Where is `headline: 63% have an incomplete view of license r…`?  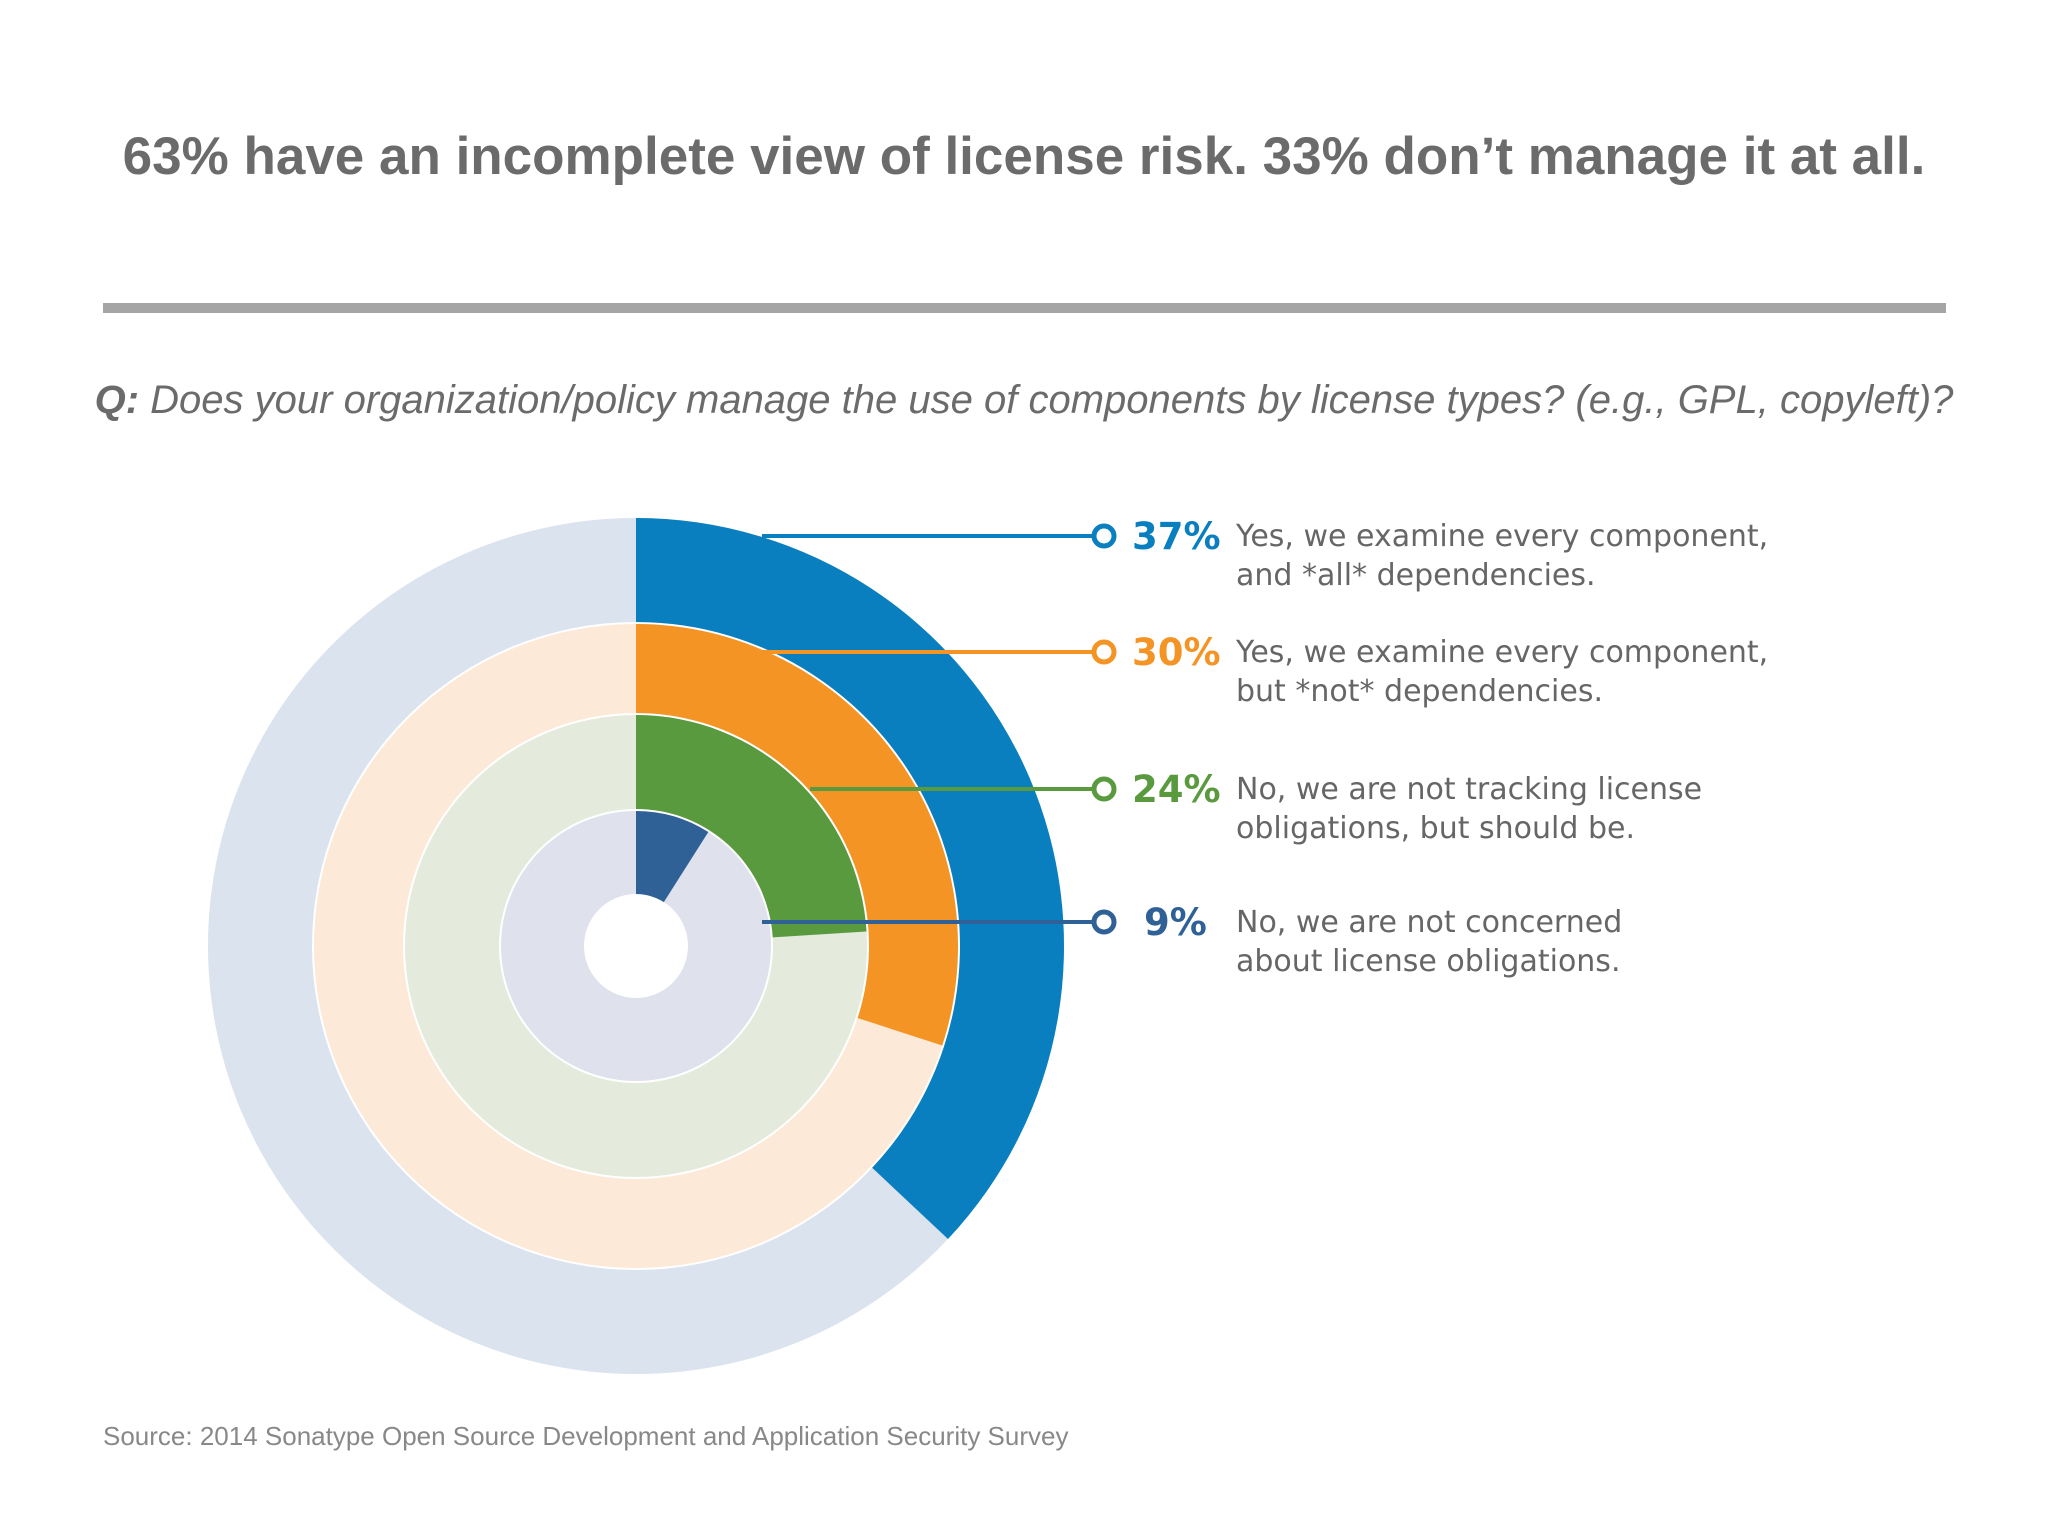
headline: 63% have an incomplete view of license r… is located at coordinates (1024, 156).